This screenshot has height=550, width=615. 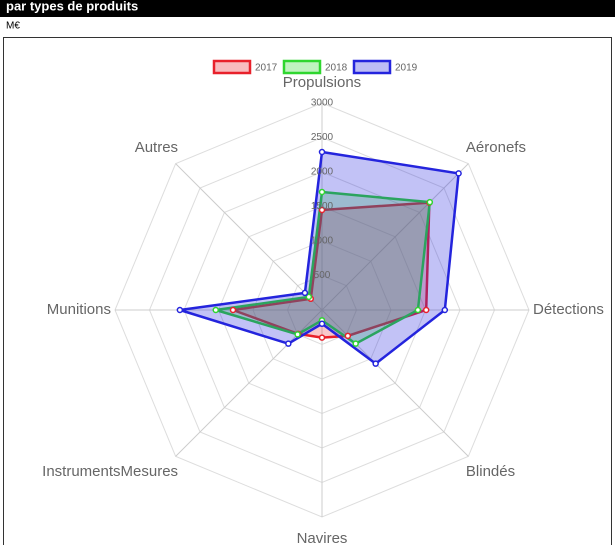 What do you see at coordinates (568, 309) in the screenshot?
I see `category-label: Détections` at bounding box center [568, 309].